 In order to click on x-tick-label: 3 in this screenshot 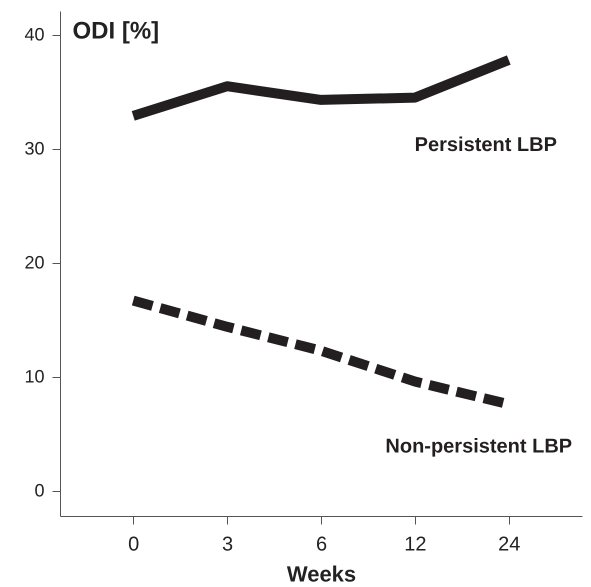, I will do `click(228, 545)`.